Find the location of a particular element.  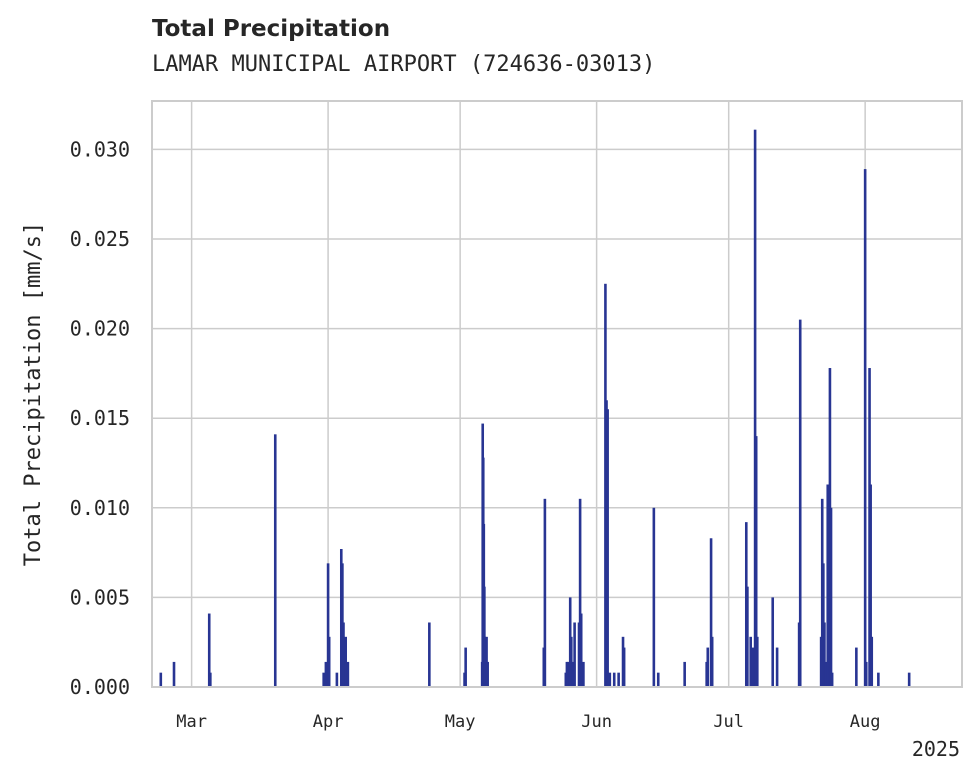

y-tick-label: 0.000 is located at coordinates (100, 687).